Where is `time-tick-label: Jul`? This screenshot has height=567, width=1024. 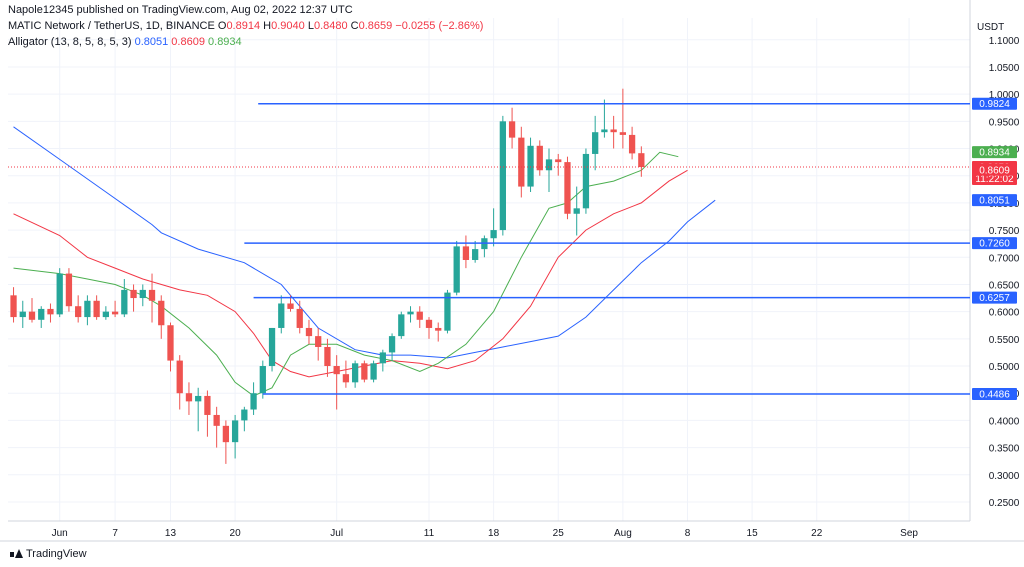 time-tick-label: Jul is located at coordinates (336, 533).